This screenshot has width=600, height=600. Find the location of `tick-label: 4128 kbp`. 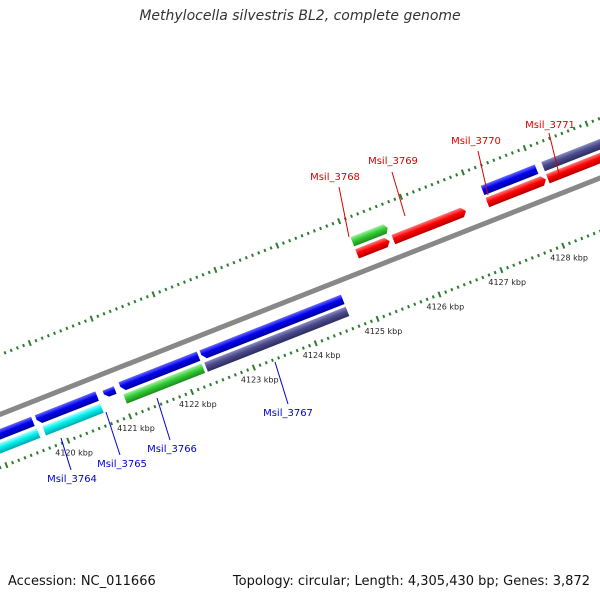

tick-label: 4128 kbp is located at coordinates (569, 258).